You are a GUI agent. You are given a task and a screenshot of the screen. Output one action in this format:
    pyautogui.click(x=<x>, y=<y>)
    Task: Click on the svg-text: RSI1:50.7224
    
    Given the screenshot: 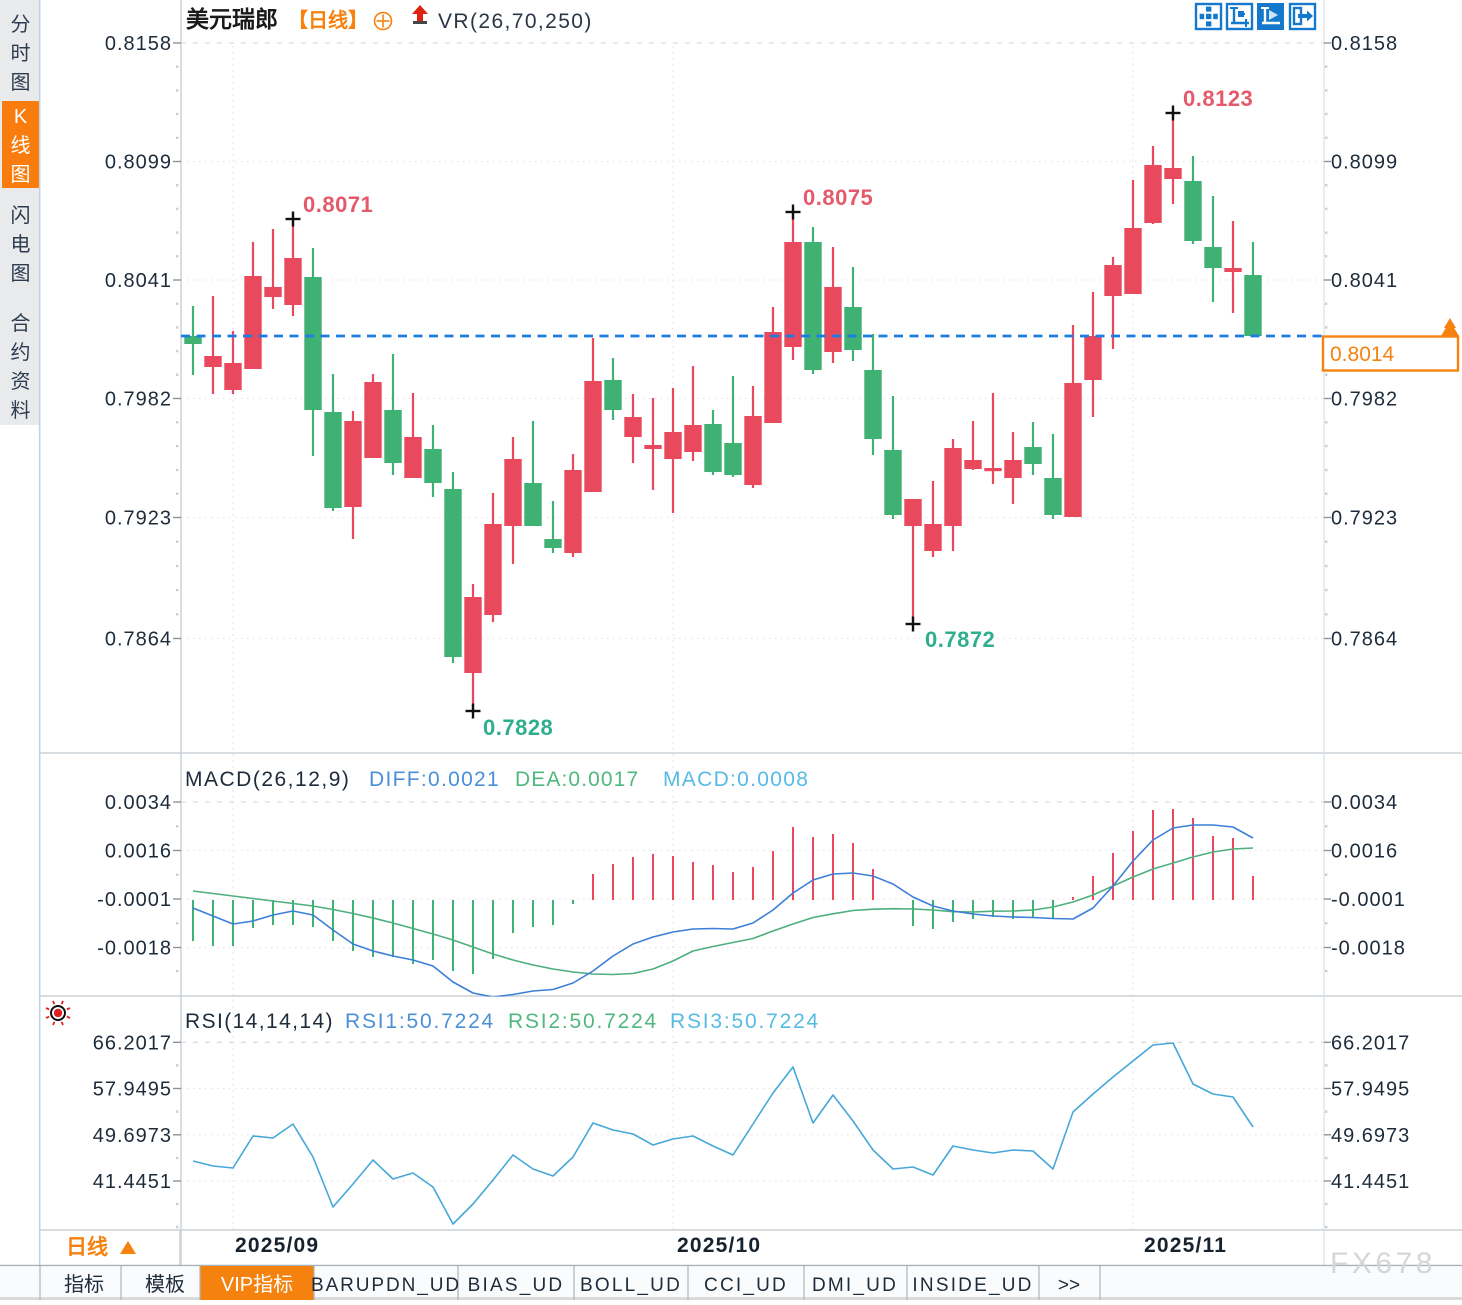 What is the action you would take?
    pyautogui.click(x=420, y=1021)
    